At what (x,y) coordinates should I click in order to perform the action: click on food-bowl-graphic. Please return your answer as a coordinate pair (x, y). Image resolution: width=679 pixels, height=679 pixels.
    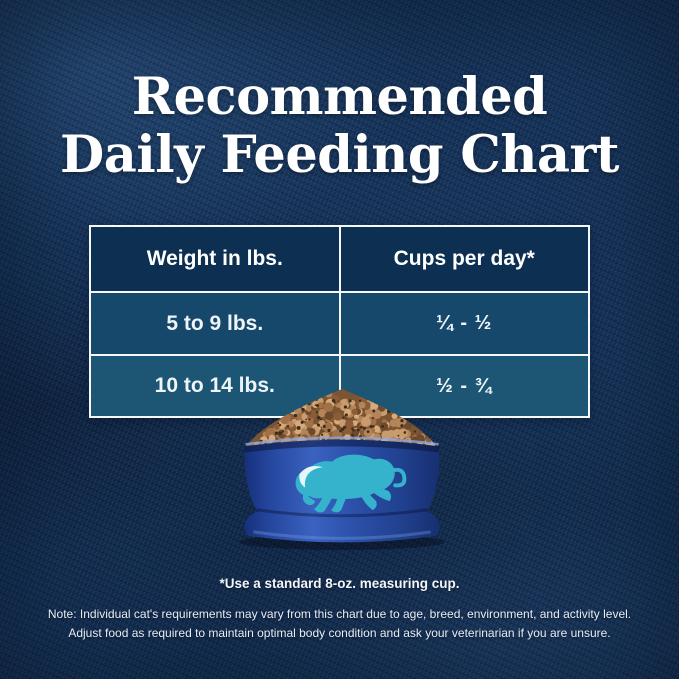
    Looking at the image, I should click on (340, 471).